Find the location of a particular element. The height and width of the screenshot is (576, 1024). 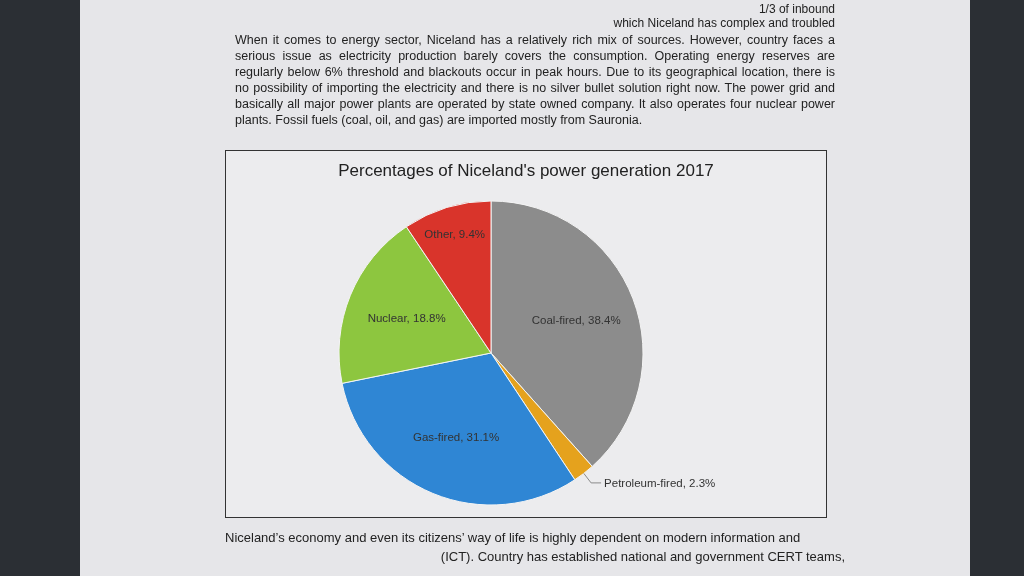

text: (ICT). Country has established national and government CERT teams, is located at coordinates (642, 557).